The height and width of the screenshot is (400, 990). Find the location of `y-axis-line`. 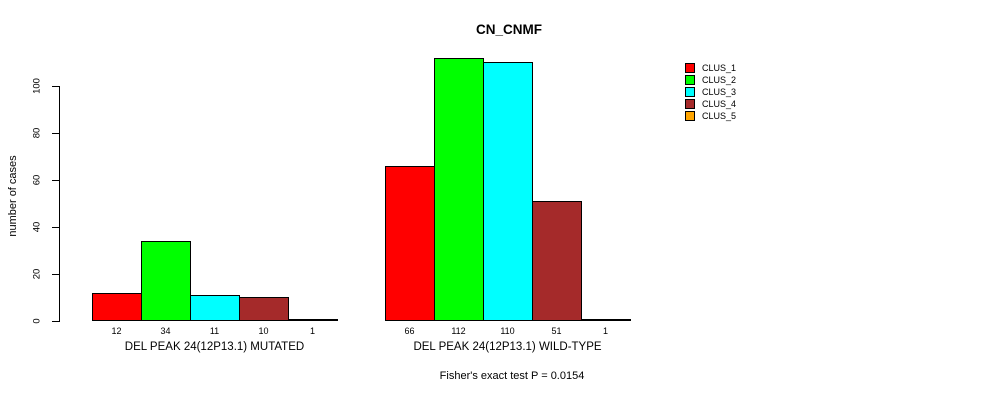

y-axis-line is located at coordinates (59, 204).